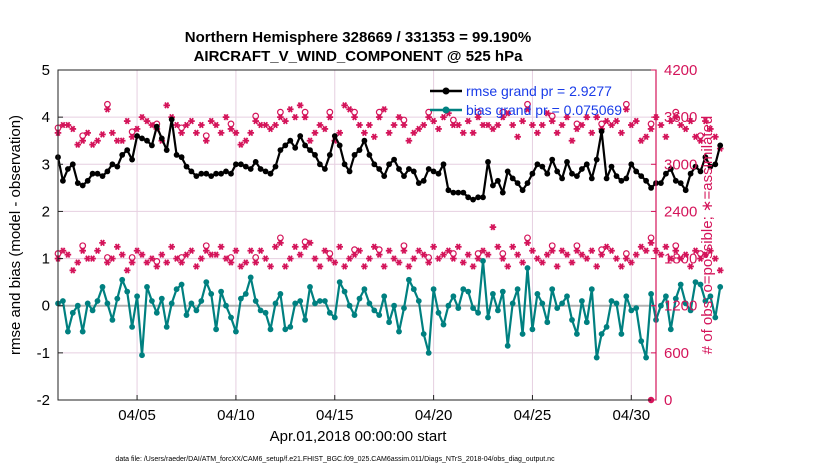  Describe the element at coordinates (632, 415) in the screenshot. I see `x-tick-label: 04/30` at that location.